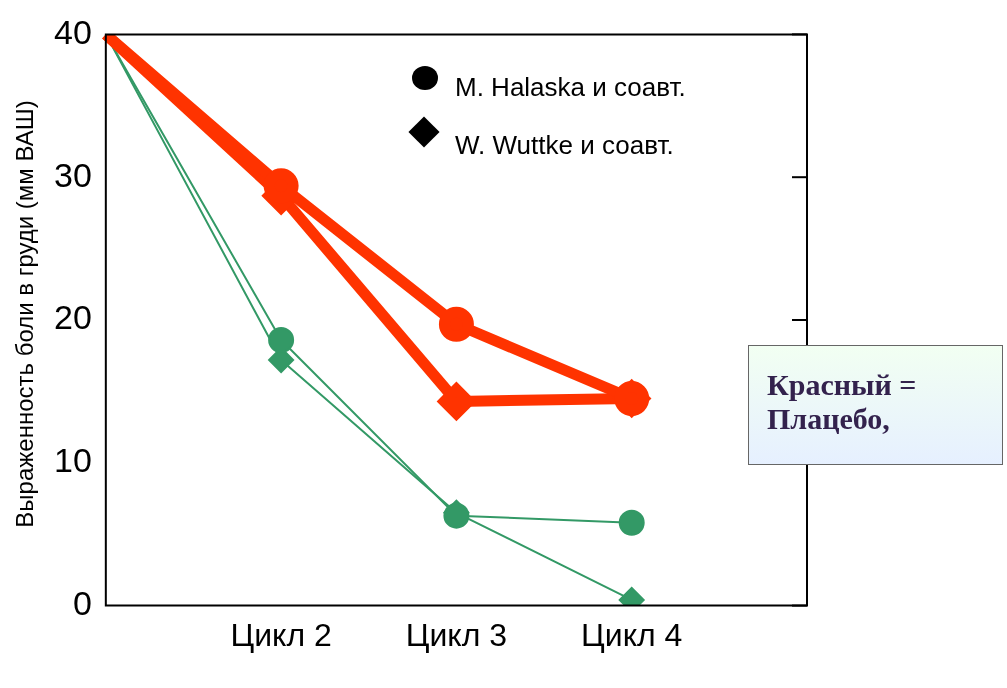 This screenshot has height=688, width=1007. Describe the element at coordinates (72, 460) in the screenshot. I see `y-tick-label: 10` at that location.